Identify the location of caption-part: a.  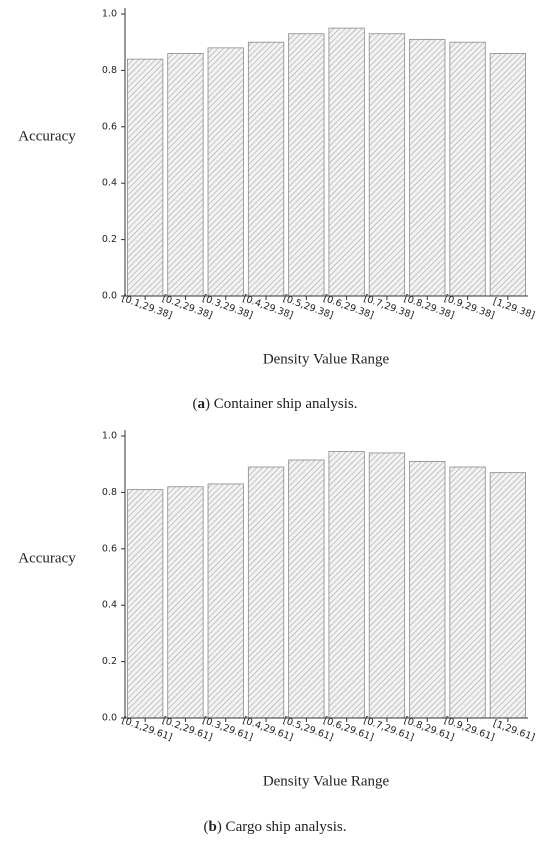
(202, 404).